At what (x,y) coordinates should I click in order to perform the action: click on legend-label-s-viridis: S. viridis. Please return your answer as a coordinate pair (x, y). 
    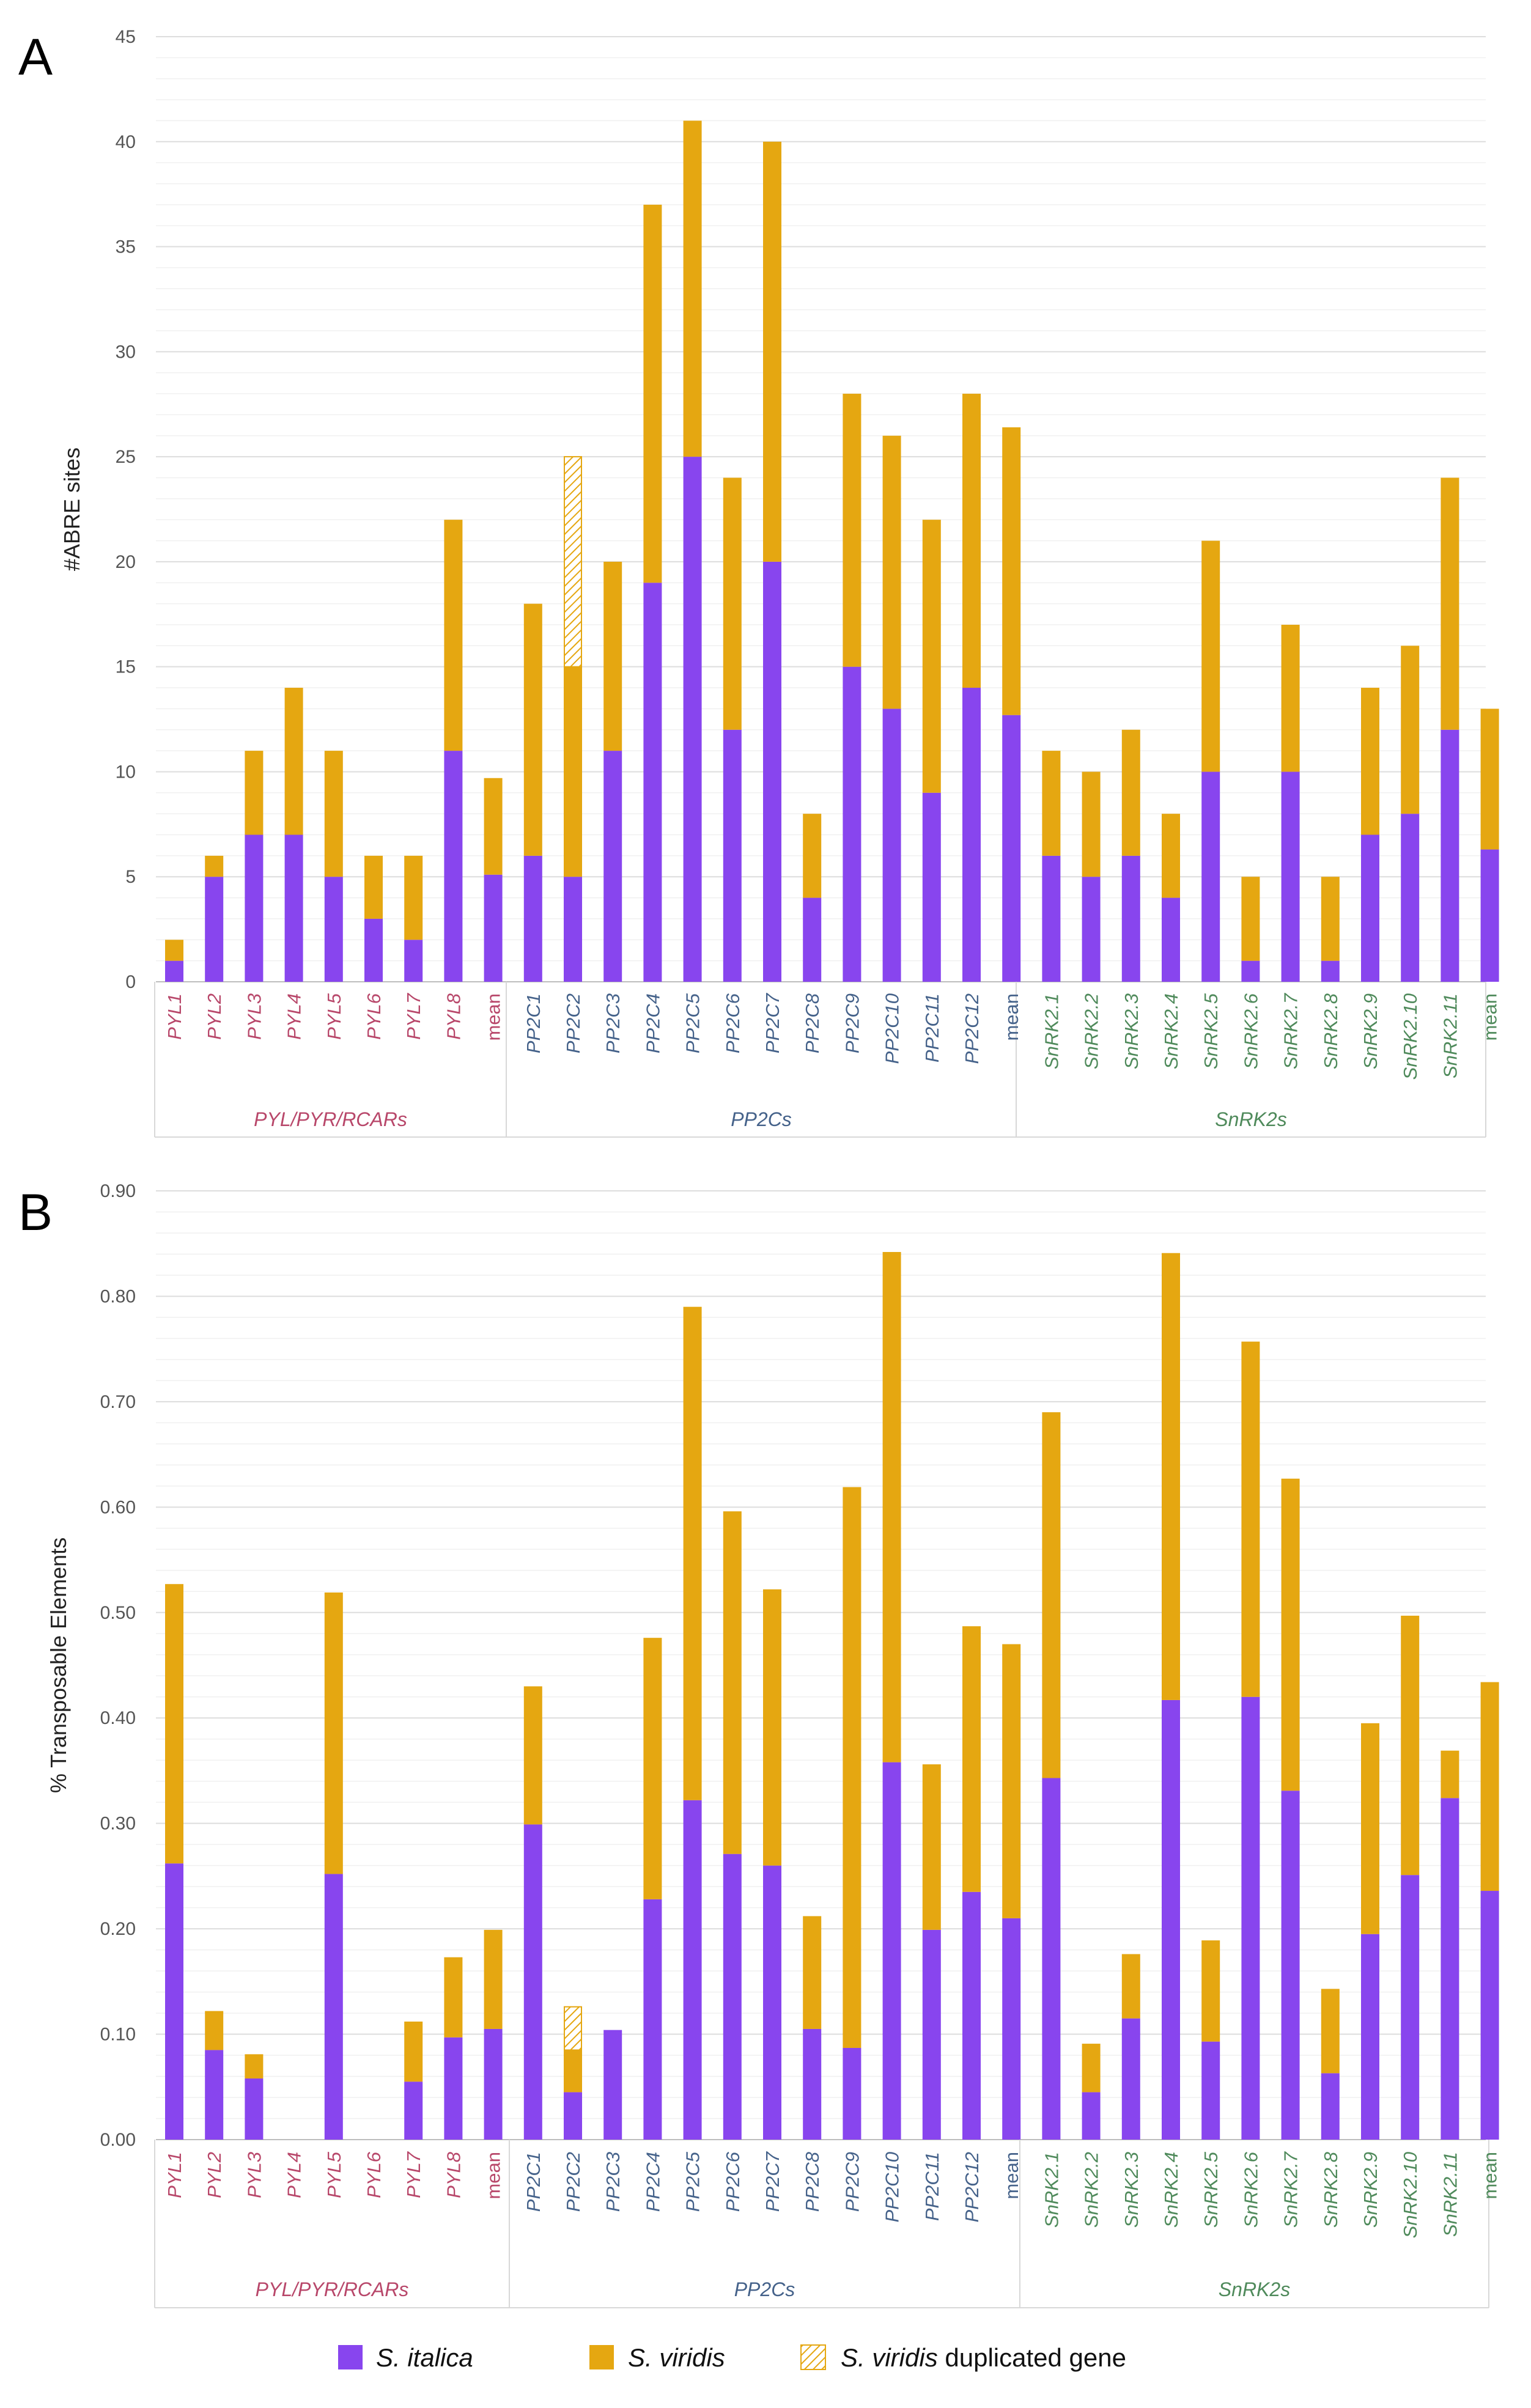
    Looking at the image, I should click on (676, 2357).